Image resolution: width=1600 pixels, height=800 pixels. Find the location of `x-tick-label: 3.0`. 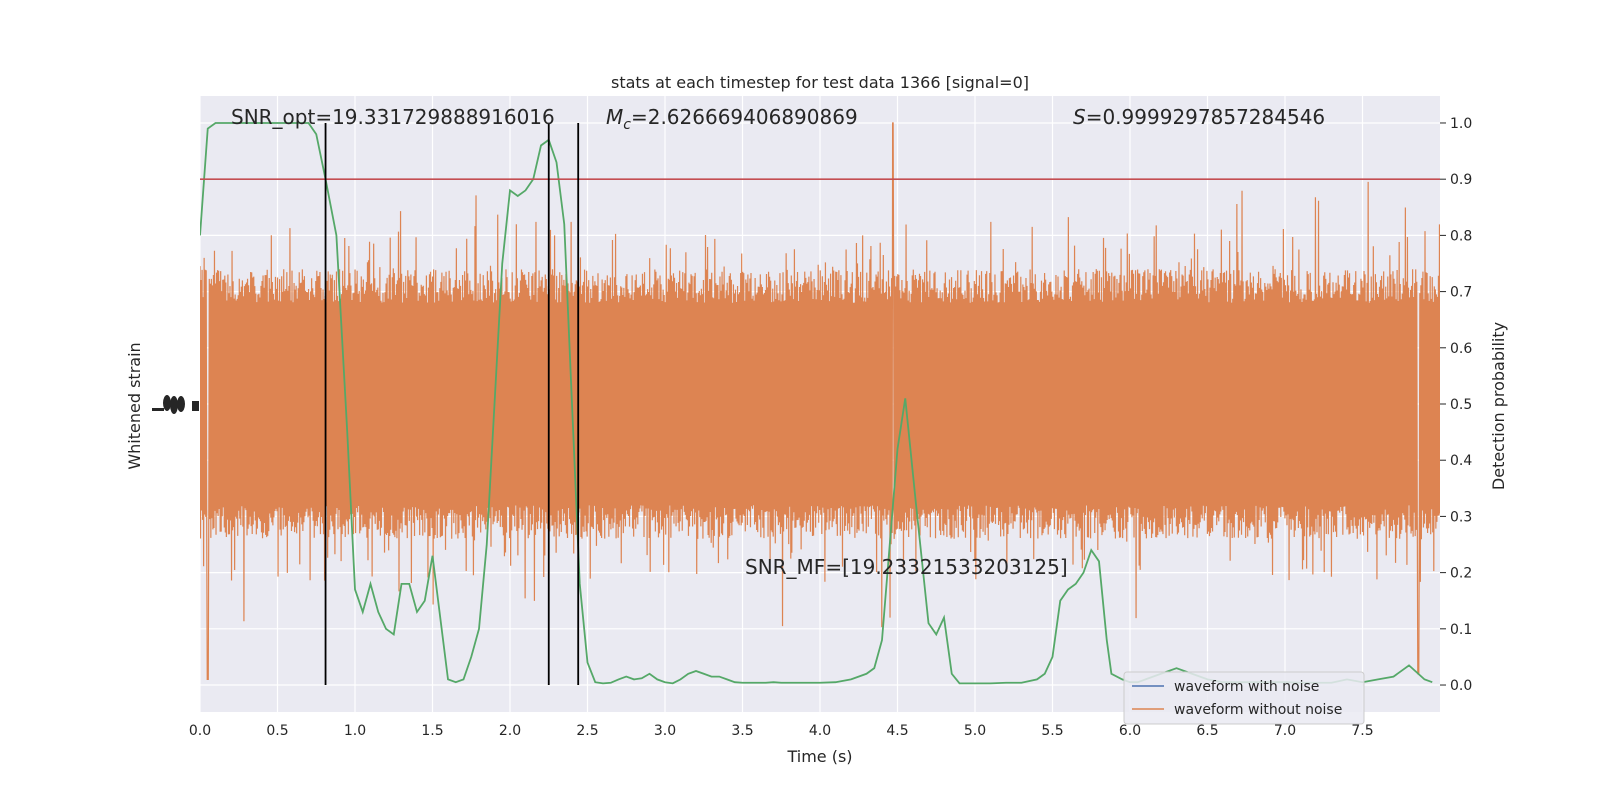

x-tick-label: 3.0 is located at coordinates (665, 731).